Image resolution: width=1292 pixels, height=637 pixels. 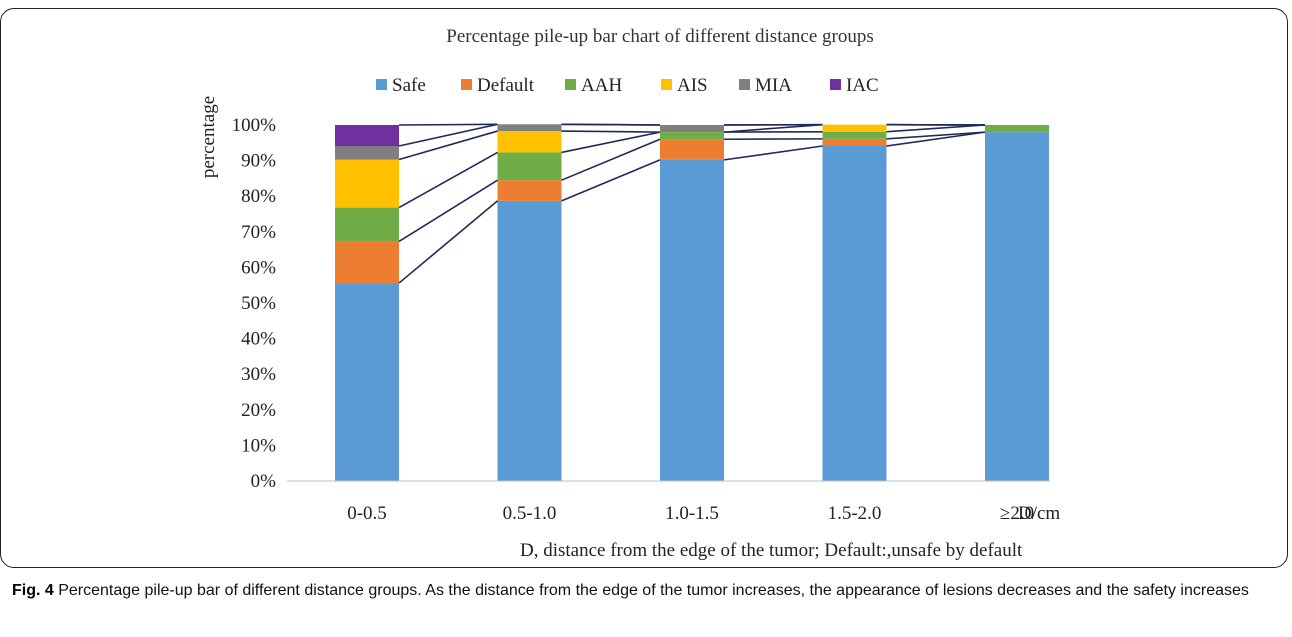 What do you see at coordinates (367, 513) in the screenshot?
I see `x-tick-label: 0-0.5` at bounding box center [367, 513].